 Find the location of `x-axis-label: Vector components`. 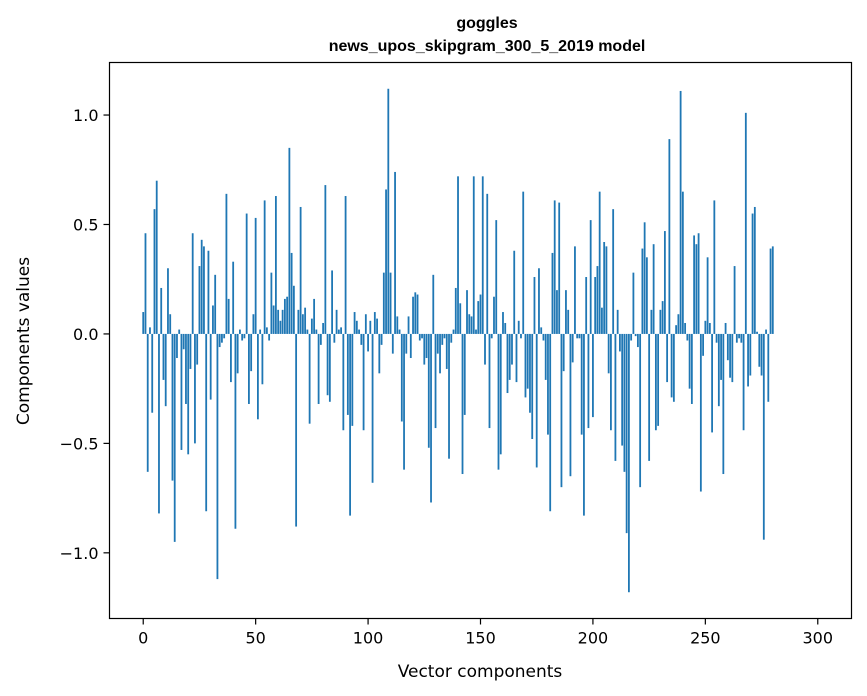

x-axis-label: Vector components is located at coordinates (480, 672).